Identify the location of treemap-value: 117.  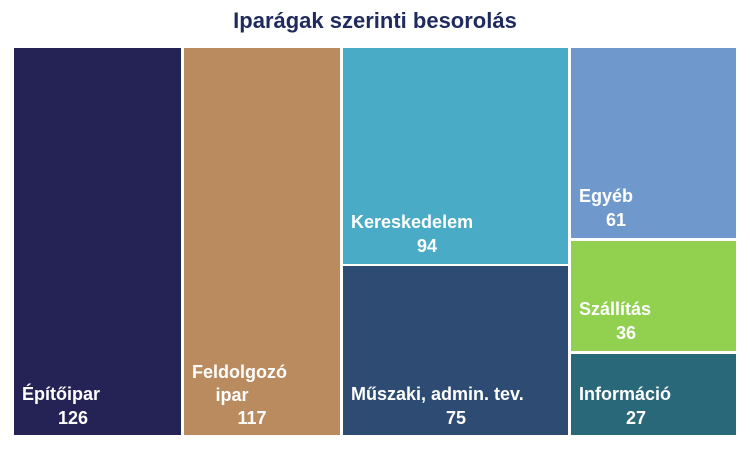
(251, 418).